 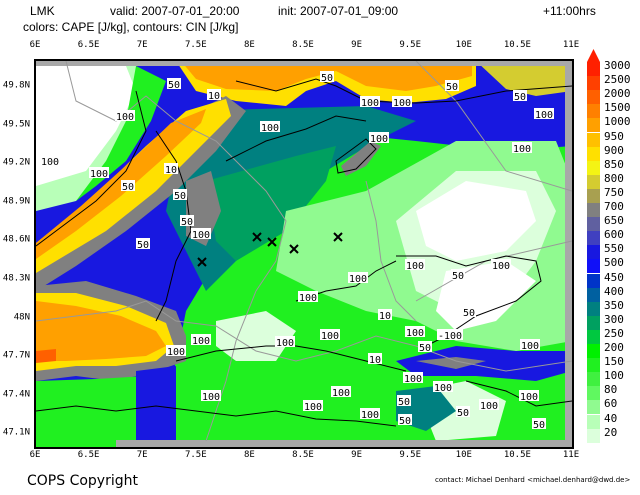 I want to click on colorbar-level-label: 450, so click(x=614, y=277).